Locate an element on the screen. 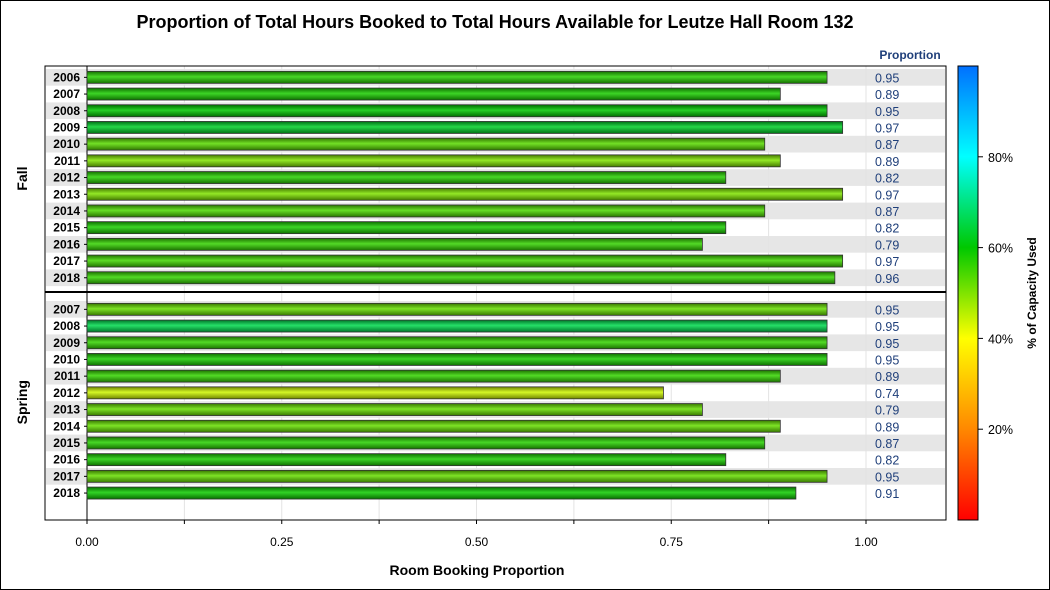  bar-fall-2017 is located at coordinates (465, 261).